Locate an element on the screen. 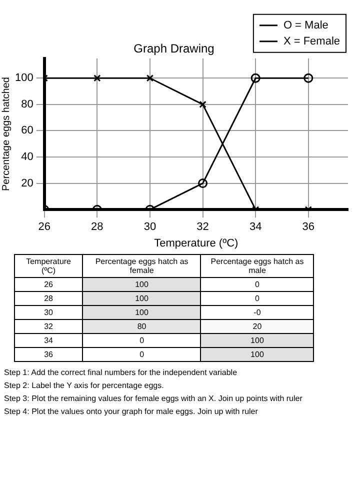  x-tick-label: 32 is located at coordinates (202, 227).